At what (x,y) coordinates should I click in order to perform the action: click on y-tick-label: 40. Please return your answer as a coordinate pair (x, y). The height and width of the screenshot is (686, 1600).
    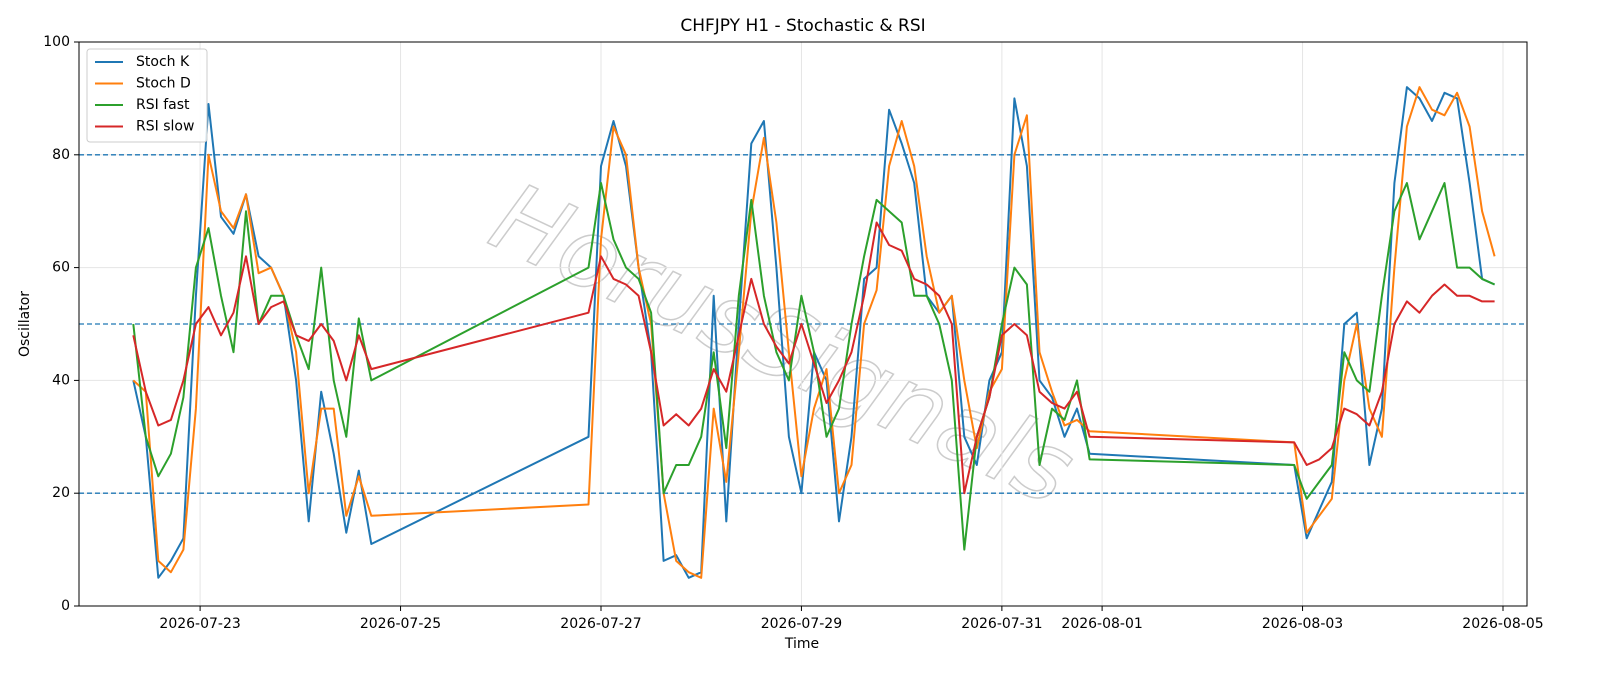
    Looking at the image, I should click on (61, 380).